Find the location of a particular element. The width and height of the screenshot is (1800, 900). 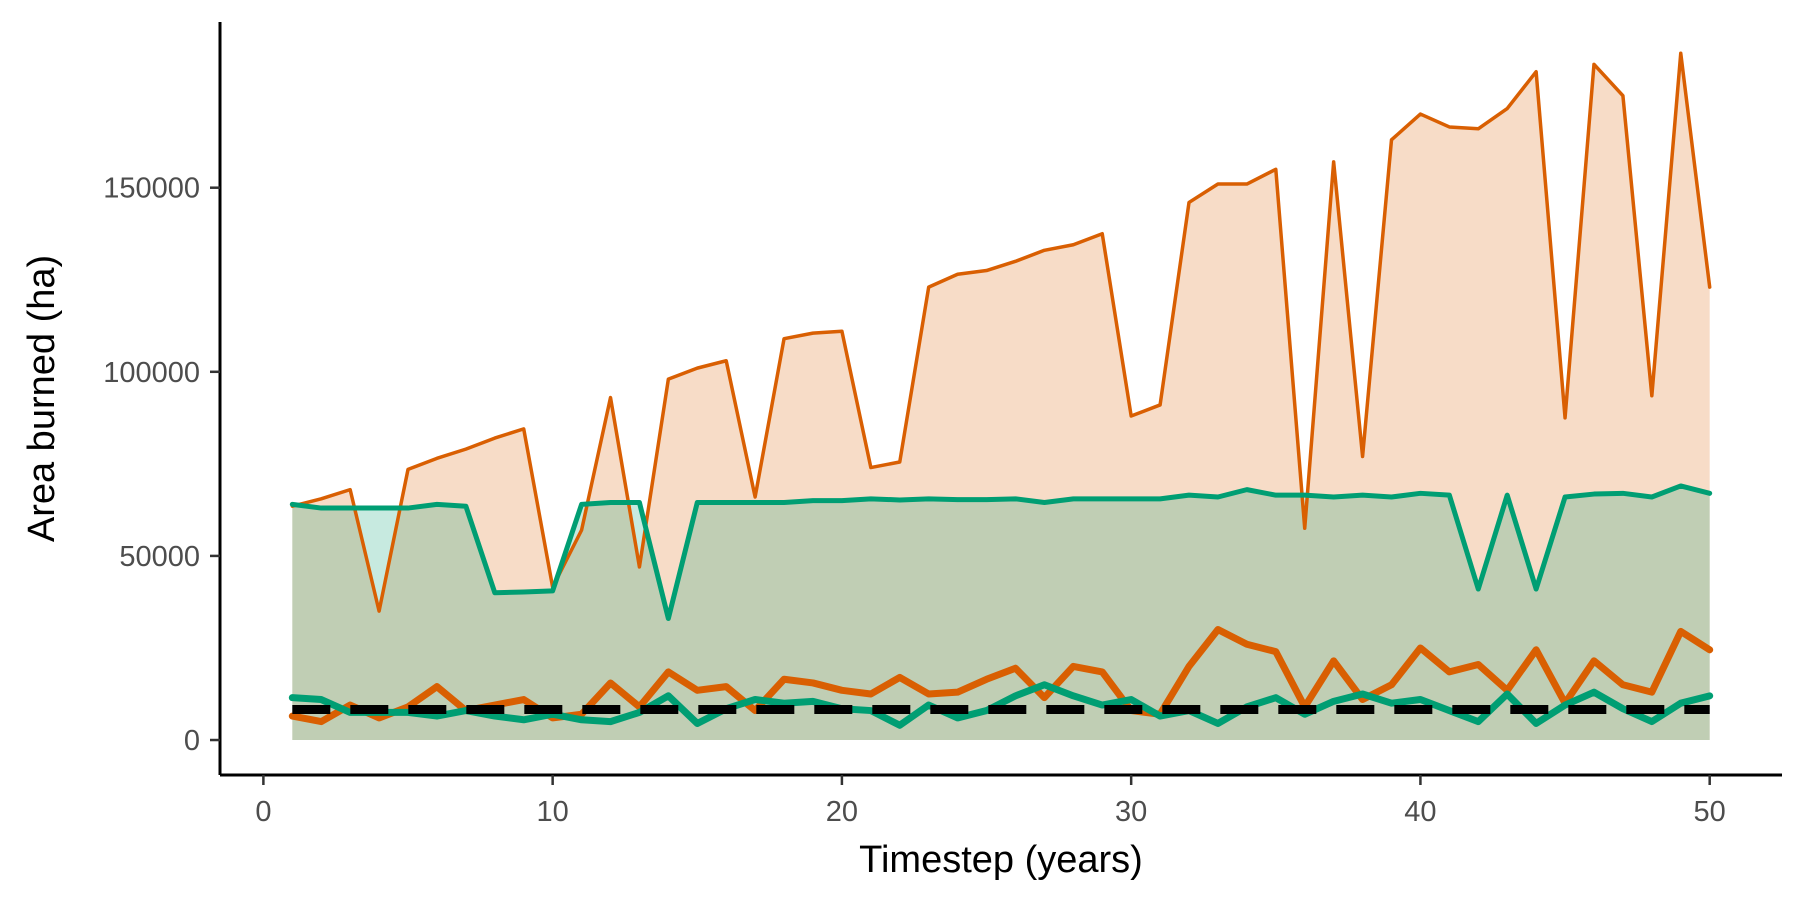

series-1-green-max-line is located at coordinates (1001, 552).